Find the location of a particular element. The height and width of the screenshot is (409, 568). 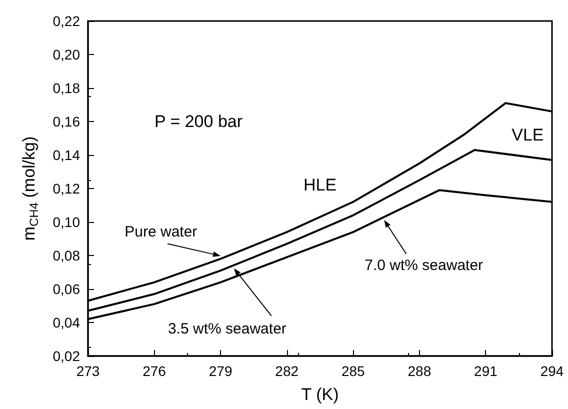

y-tick-label: 0,06 is located at coordinates (66, 289).